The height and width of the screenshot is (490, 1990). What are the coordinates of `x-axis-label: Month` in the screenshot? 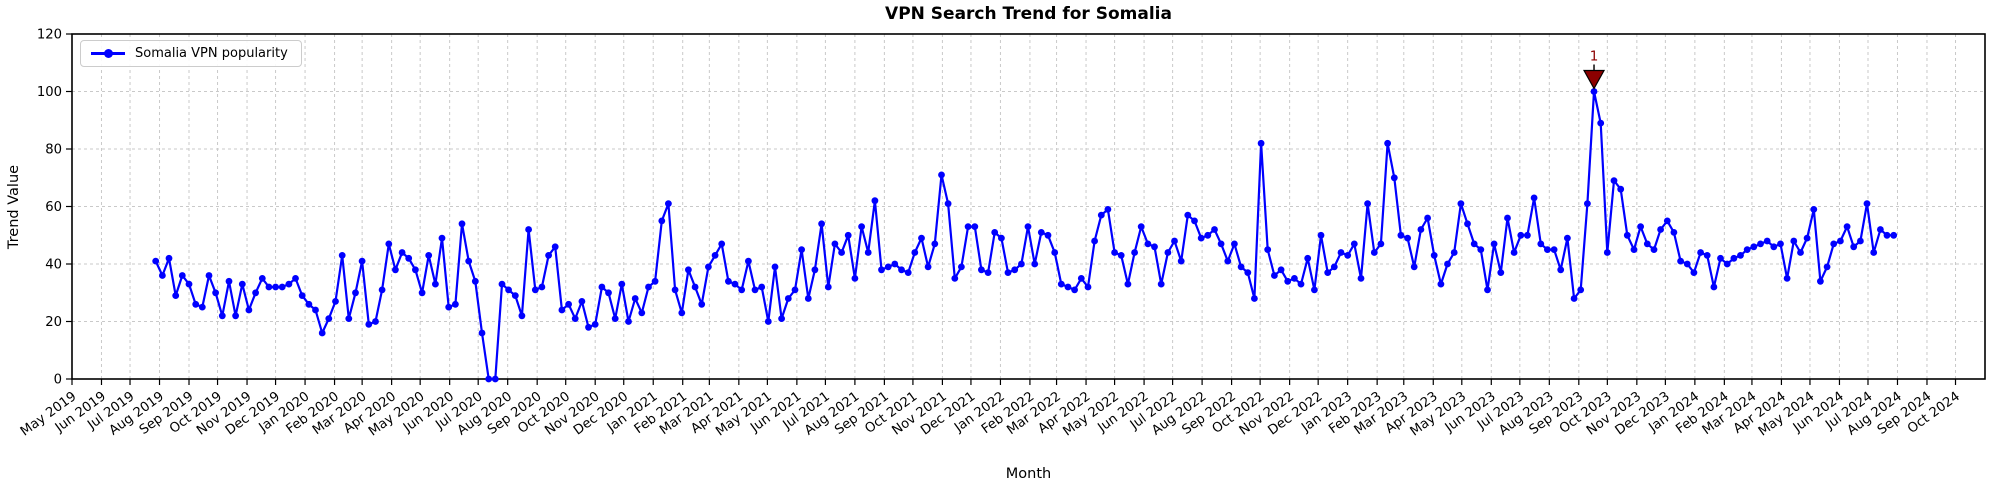 It's located at (1028, 474).